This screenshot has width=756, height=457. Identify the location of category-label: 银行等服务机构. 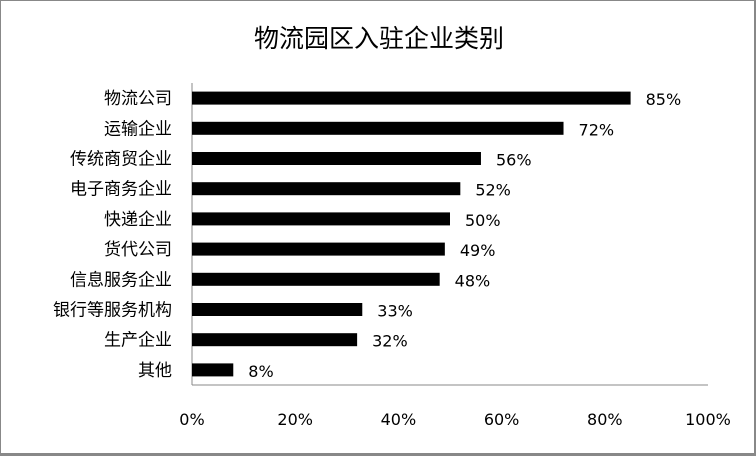
(112, 311).